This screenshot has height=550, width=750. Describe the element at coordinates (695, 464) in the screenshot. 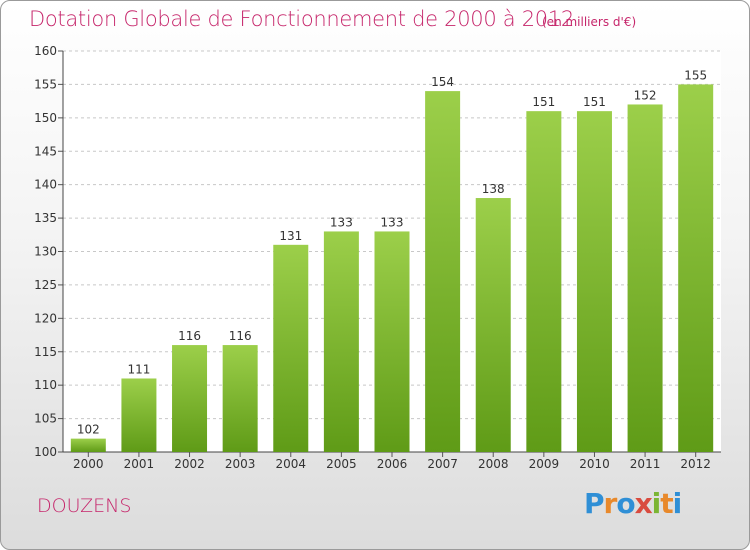

I see `x-tick-label: 2012` at that location.